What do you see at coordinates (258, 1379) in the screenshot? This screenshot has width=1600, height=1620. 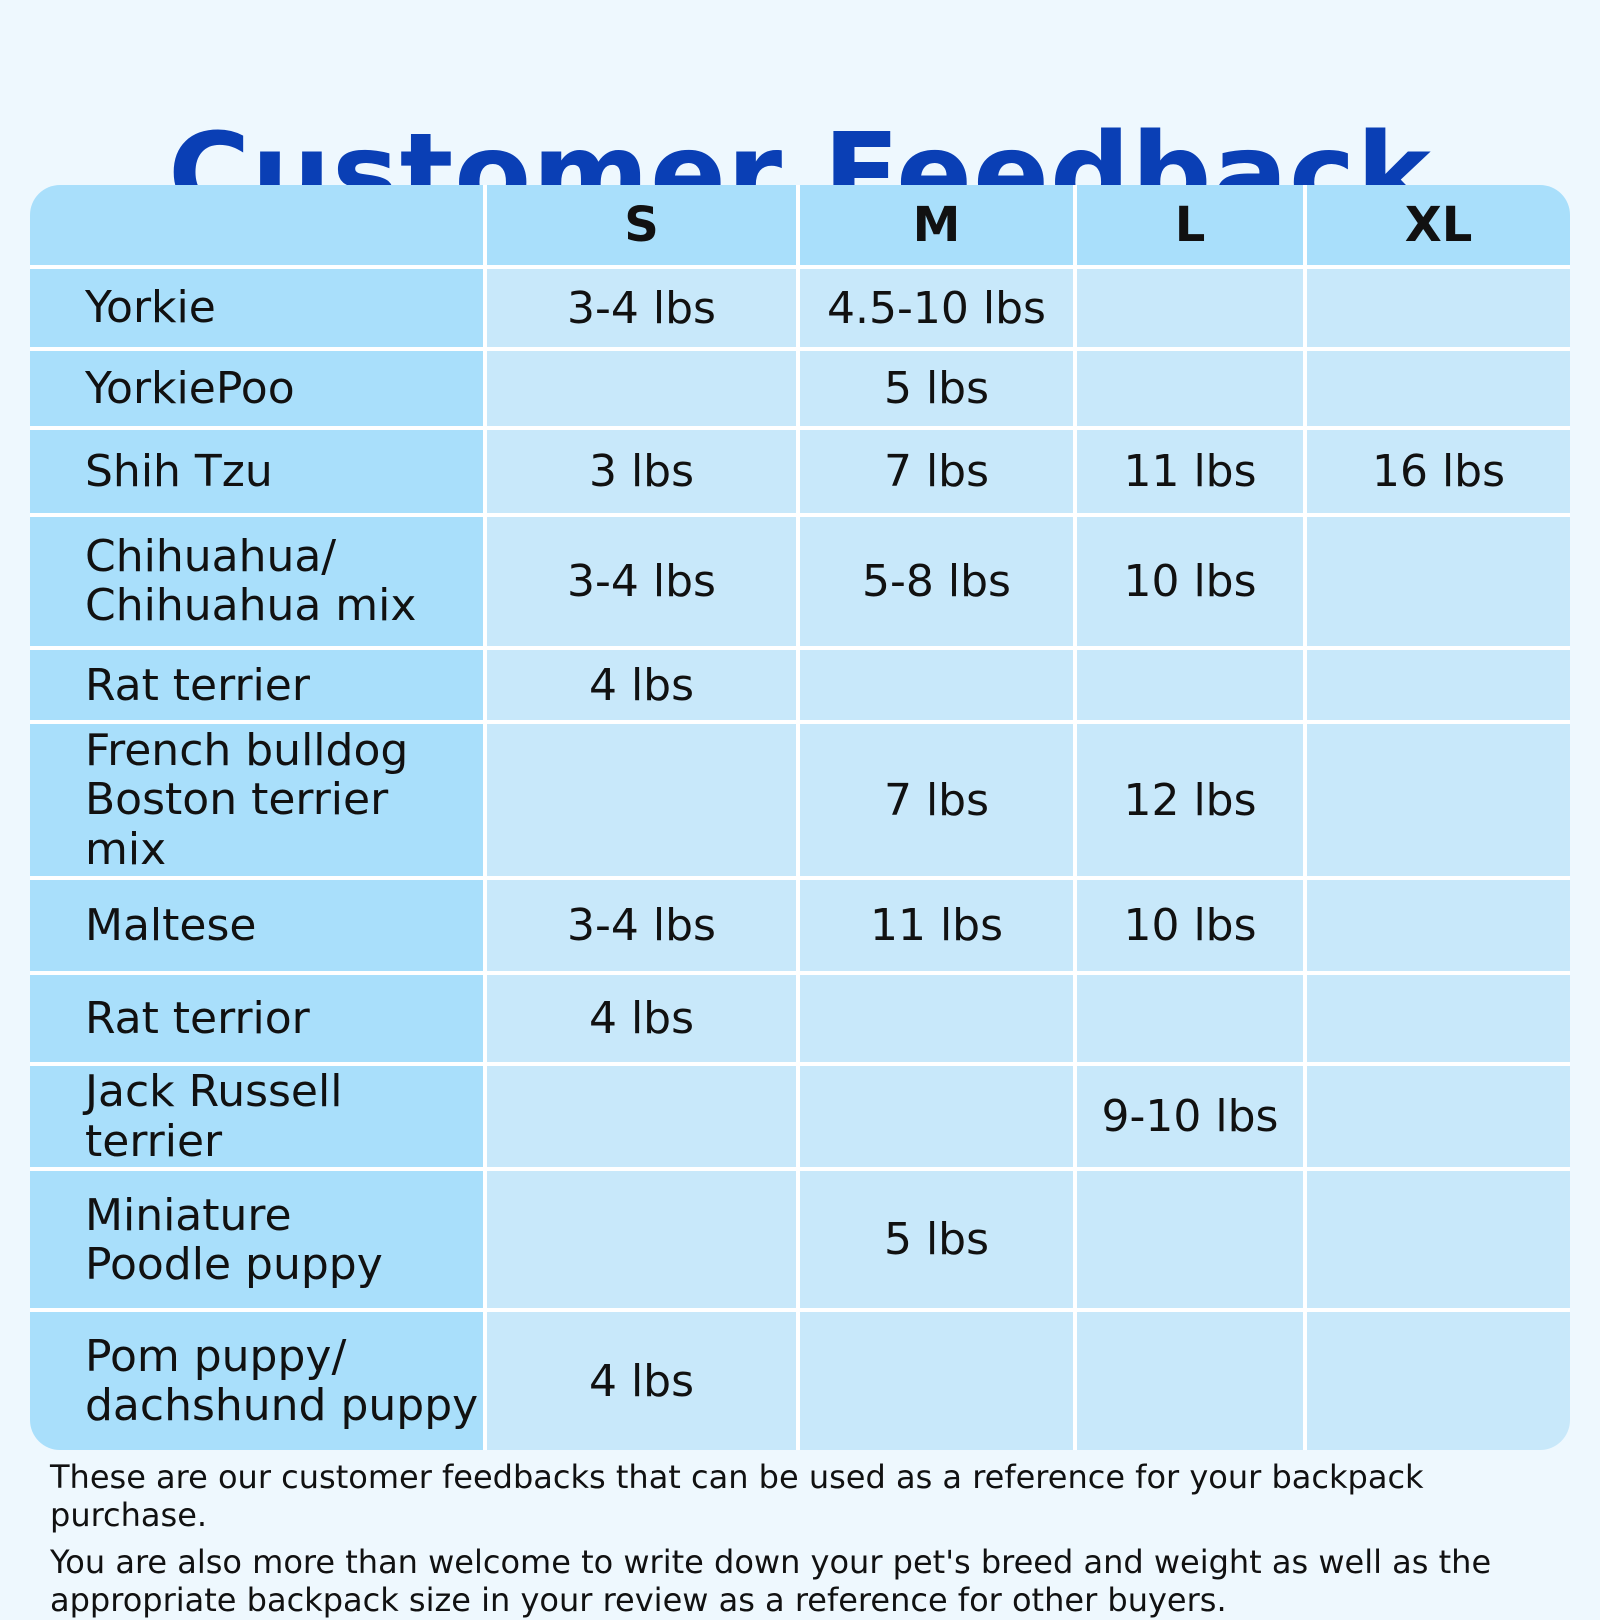 I see `breed-name: Pom puppy/ dachshund puppy` at bounding box center [258, 1379].